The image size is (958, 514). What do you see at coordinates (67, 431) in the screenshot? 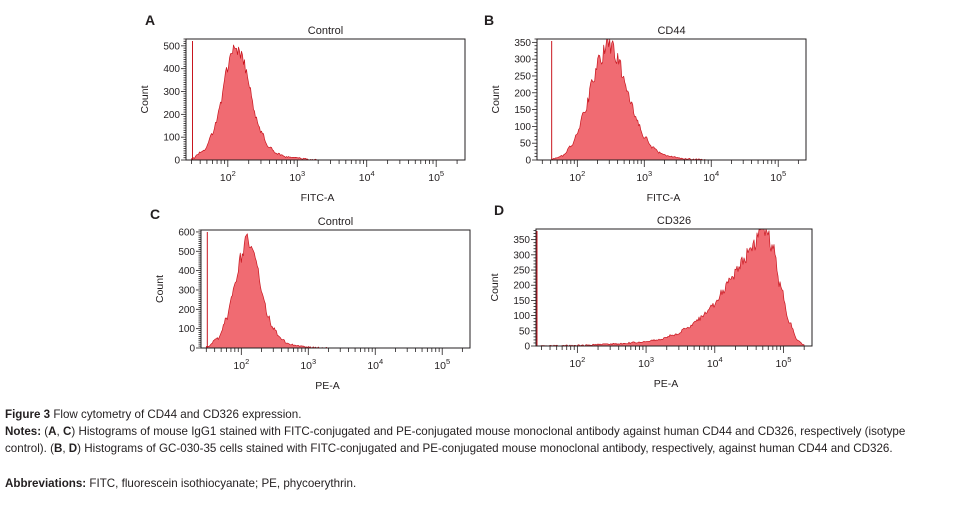
I see `notes-ref: C` at bounding box center [67, 431].